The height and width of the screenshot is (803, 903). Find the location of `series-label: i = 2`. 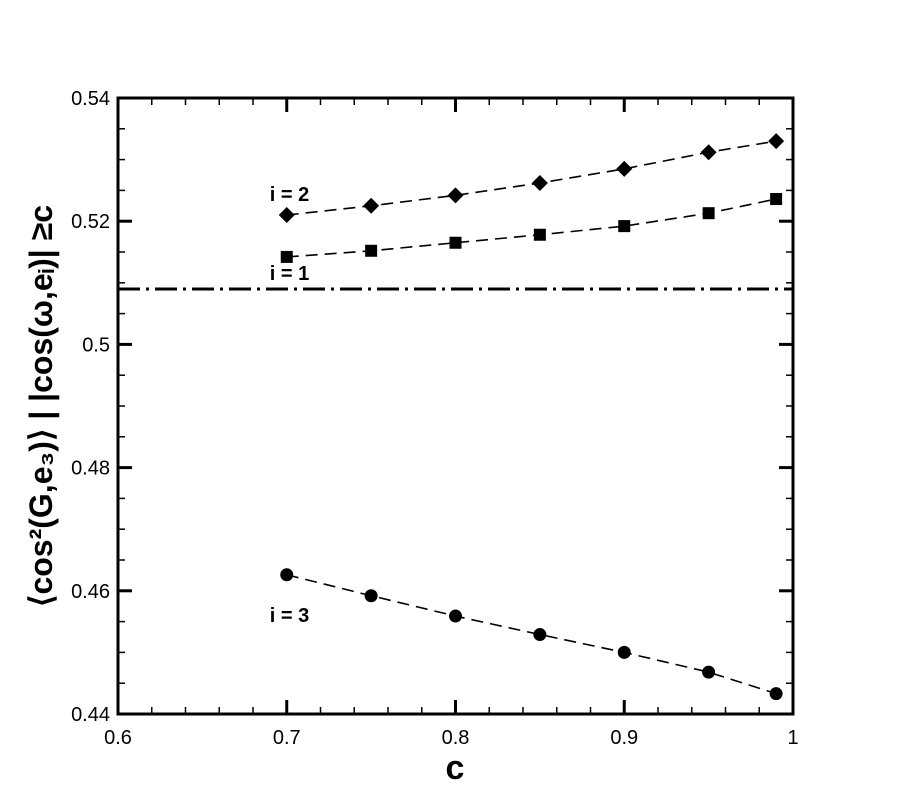

series-label: i = 2 is located at coordinates (289, 195).